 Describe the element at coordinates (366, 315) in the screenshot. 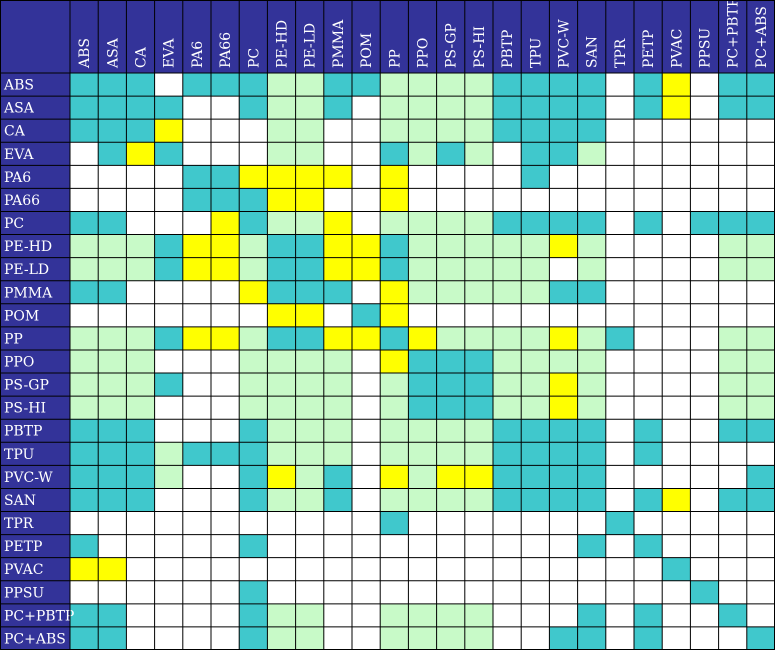

I see `cell-POM-POM` at that location.